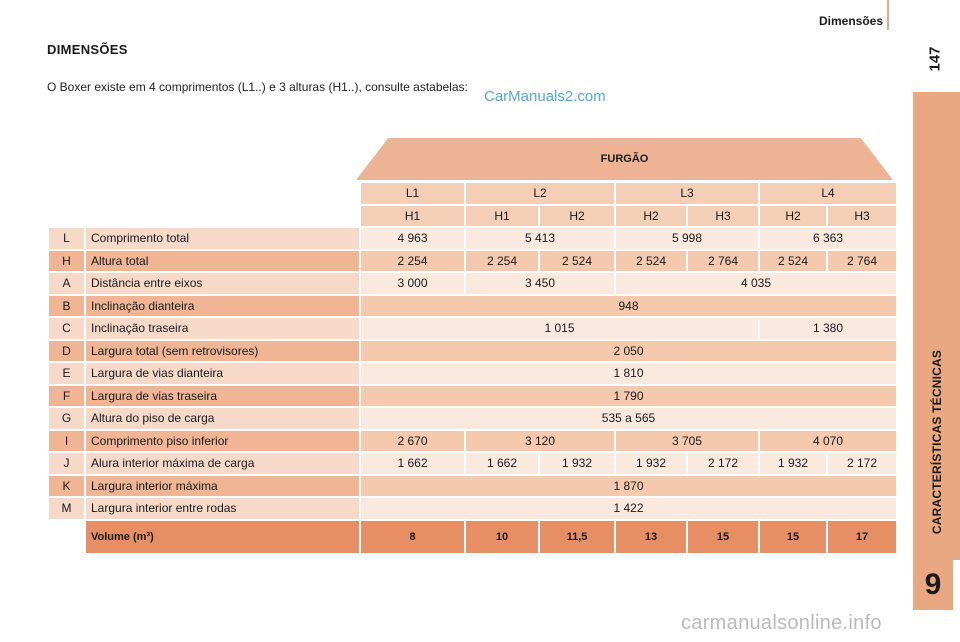 The image size is (960, 642). Describe the element at coordinates (756, 283) in the screenshot. I see `cell-value: 4 035` at that location.